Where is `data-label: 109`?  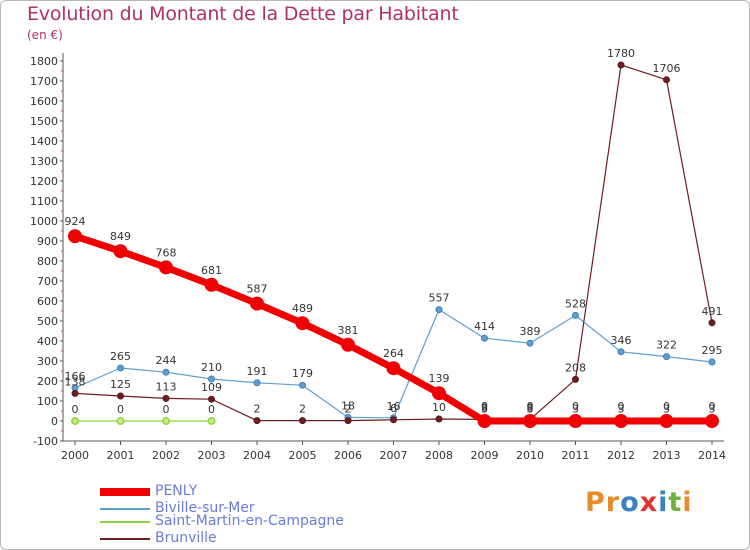 data-label: 109 is located at coordinates (211, 387).